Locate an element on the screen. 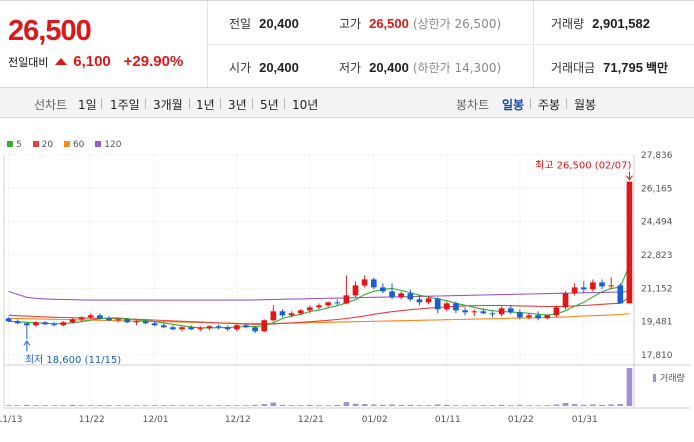 The width and height of the screenshot is (694, 442). x-tick-label: 11/22 is located at coordinates (92, 420).